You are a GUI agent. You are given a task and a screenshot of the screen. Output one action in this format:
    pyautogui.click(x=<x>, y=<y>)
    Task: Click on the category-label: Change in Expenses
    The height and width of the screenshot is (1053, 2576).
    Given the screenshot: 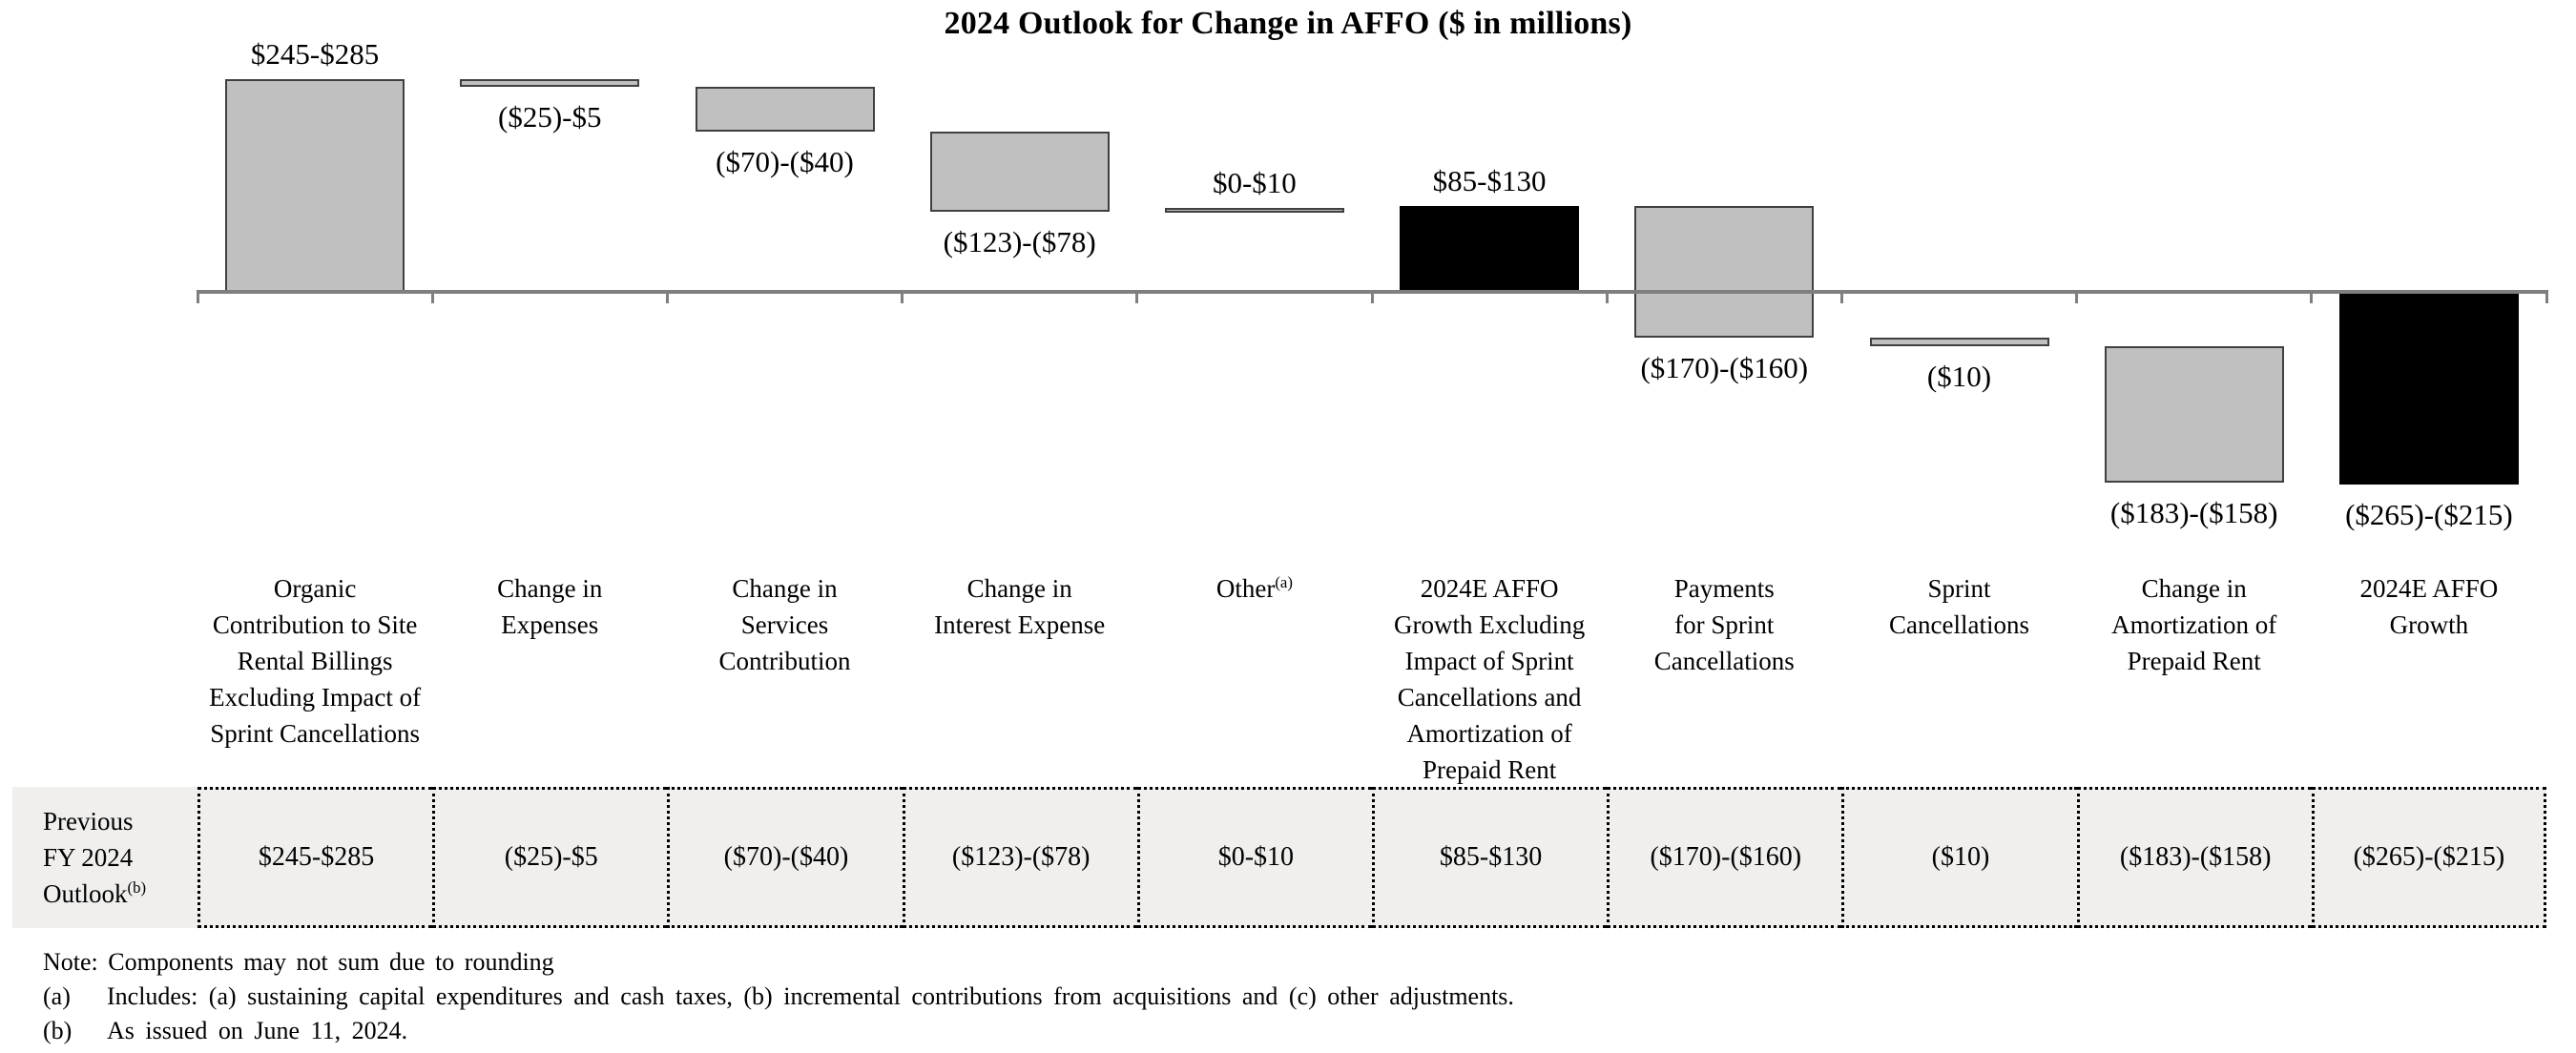 What is the action you would take?
    pyautogui.click(x=549, y=606)
    